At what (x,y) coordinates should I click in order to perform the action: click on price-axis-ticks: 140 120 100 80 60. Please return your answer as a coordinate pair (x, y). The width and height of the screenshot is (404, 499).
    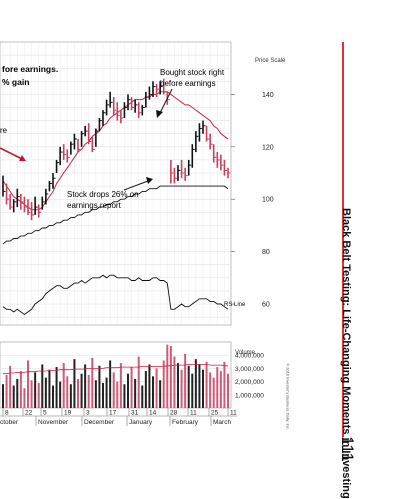
    Looking at the image, I should click on (252, 200).